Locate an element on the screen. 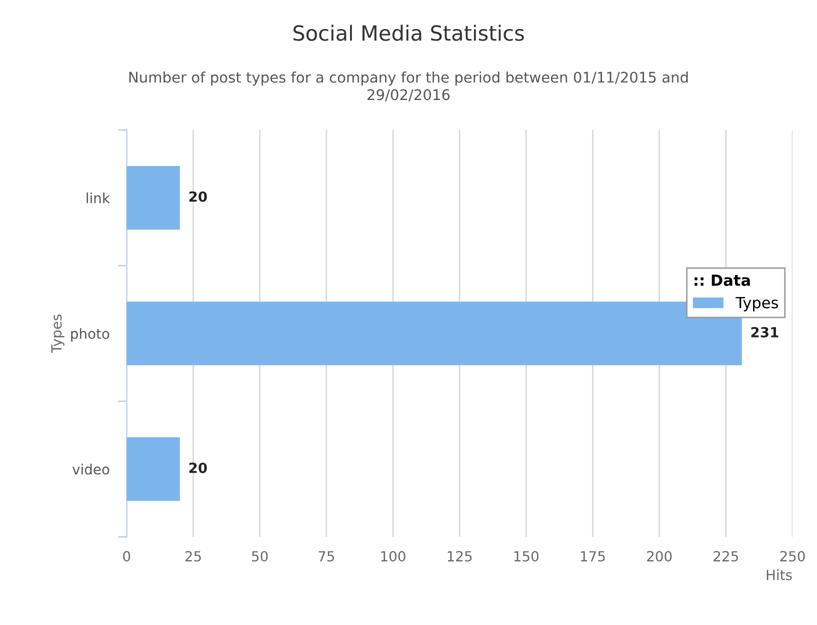 Image resolution: width=817 pixels, height=625 pixels. legend-label: Types is located at coordinates (757, 304).